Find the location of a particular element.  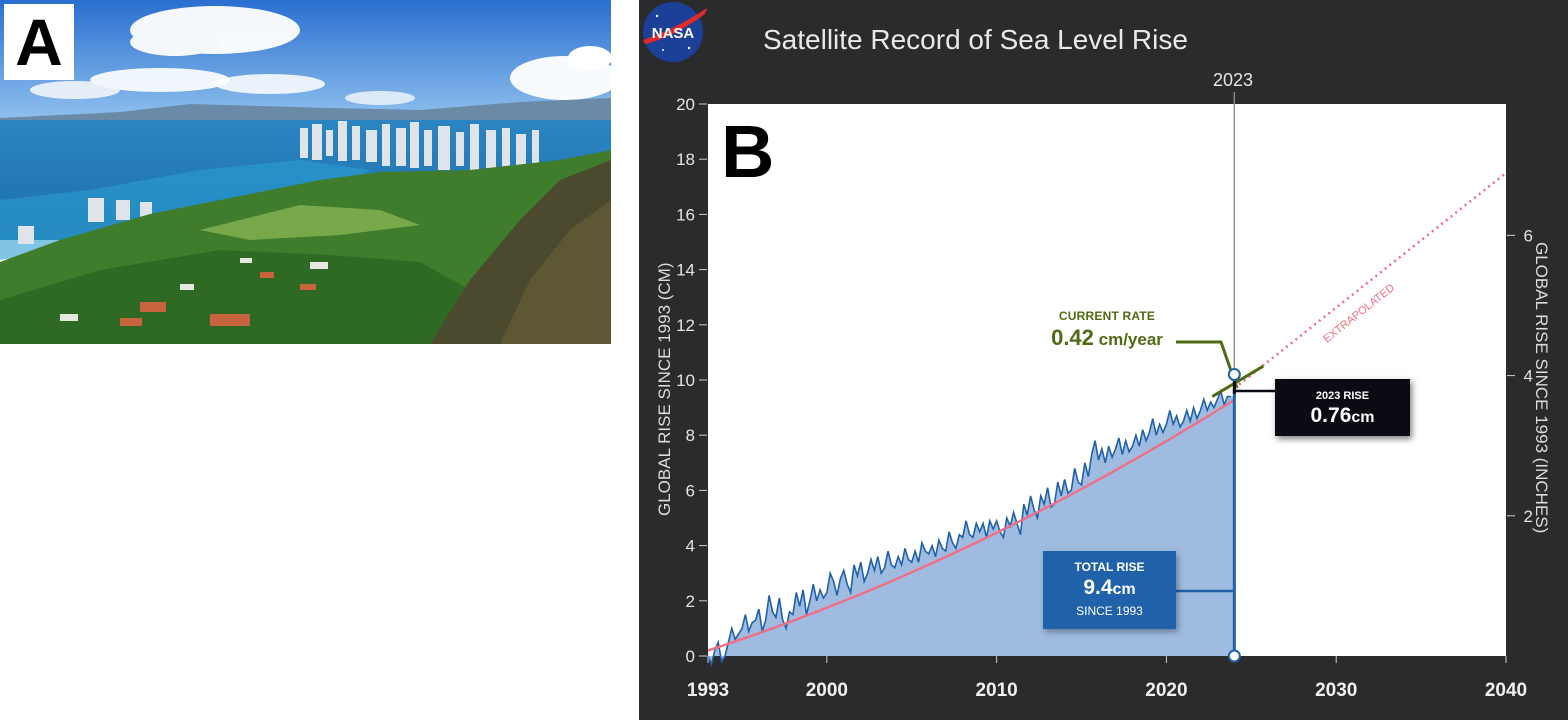

y-tick-label: 0 is located at coordinates (690, 656).